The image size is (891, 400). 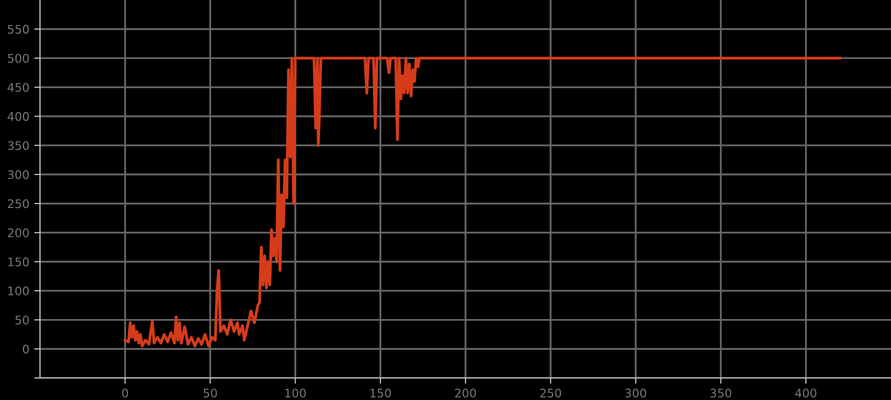 I want to click on x-tick-label: 100, so click(x=295, y=393).